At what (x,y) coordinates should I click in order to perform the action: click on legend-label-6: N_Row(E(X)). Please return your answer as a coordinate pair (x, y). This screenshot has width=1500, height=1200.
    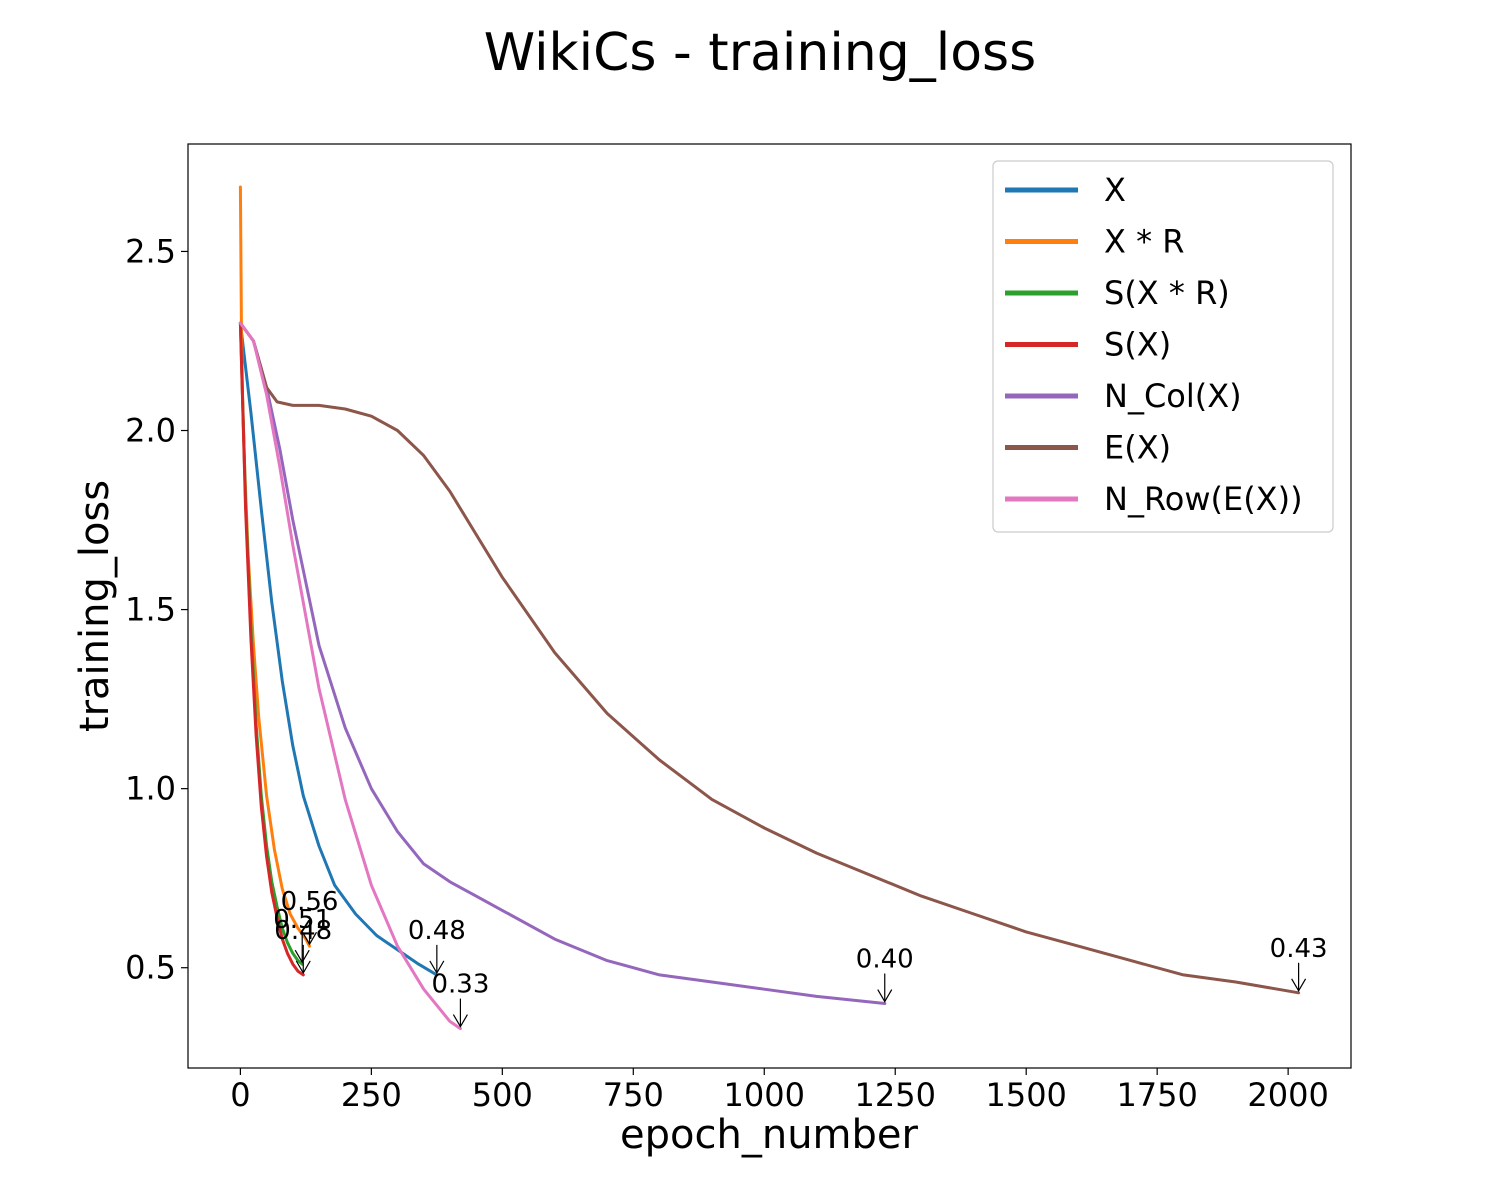
    Looking at the image, I should click on (1203, 499).